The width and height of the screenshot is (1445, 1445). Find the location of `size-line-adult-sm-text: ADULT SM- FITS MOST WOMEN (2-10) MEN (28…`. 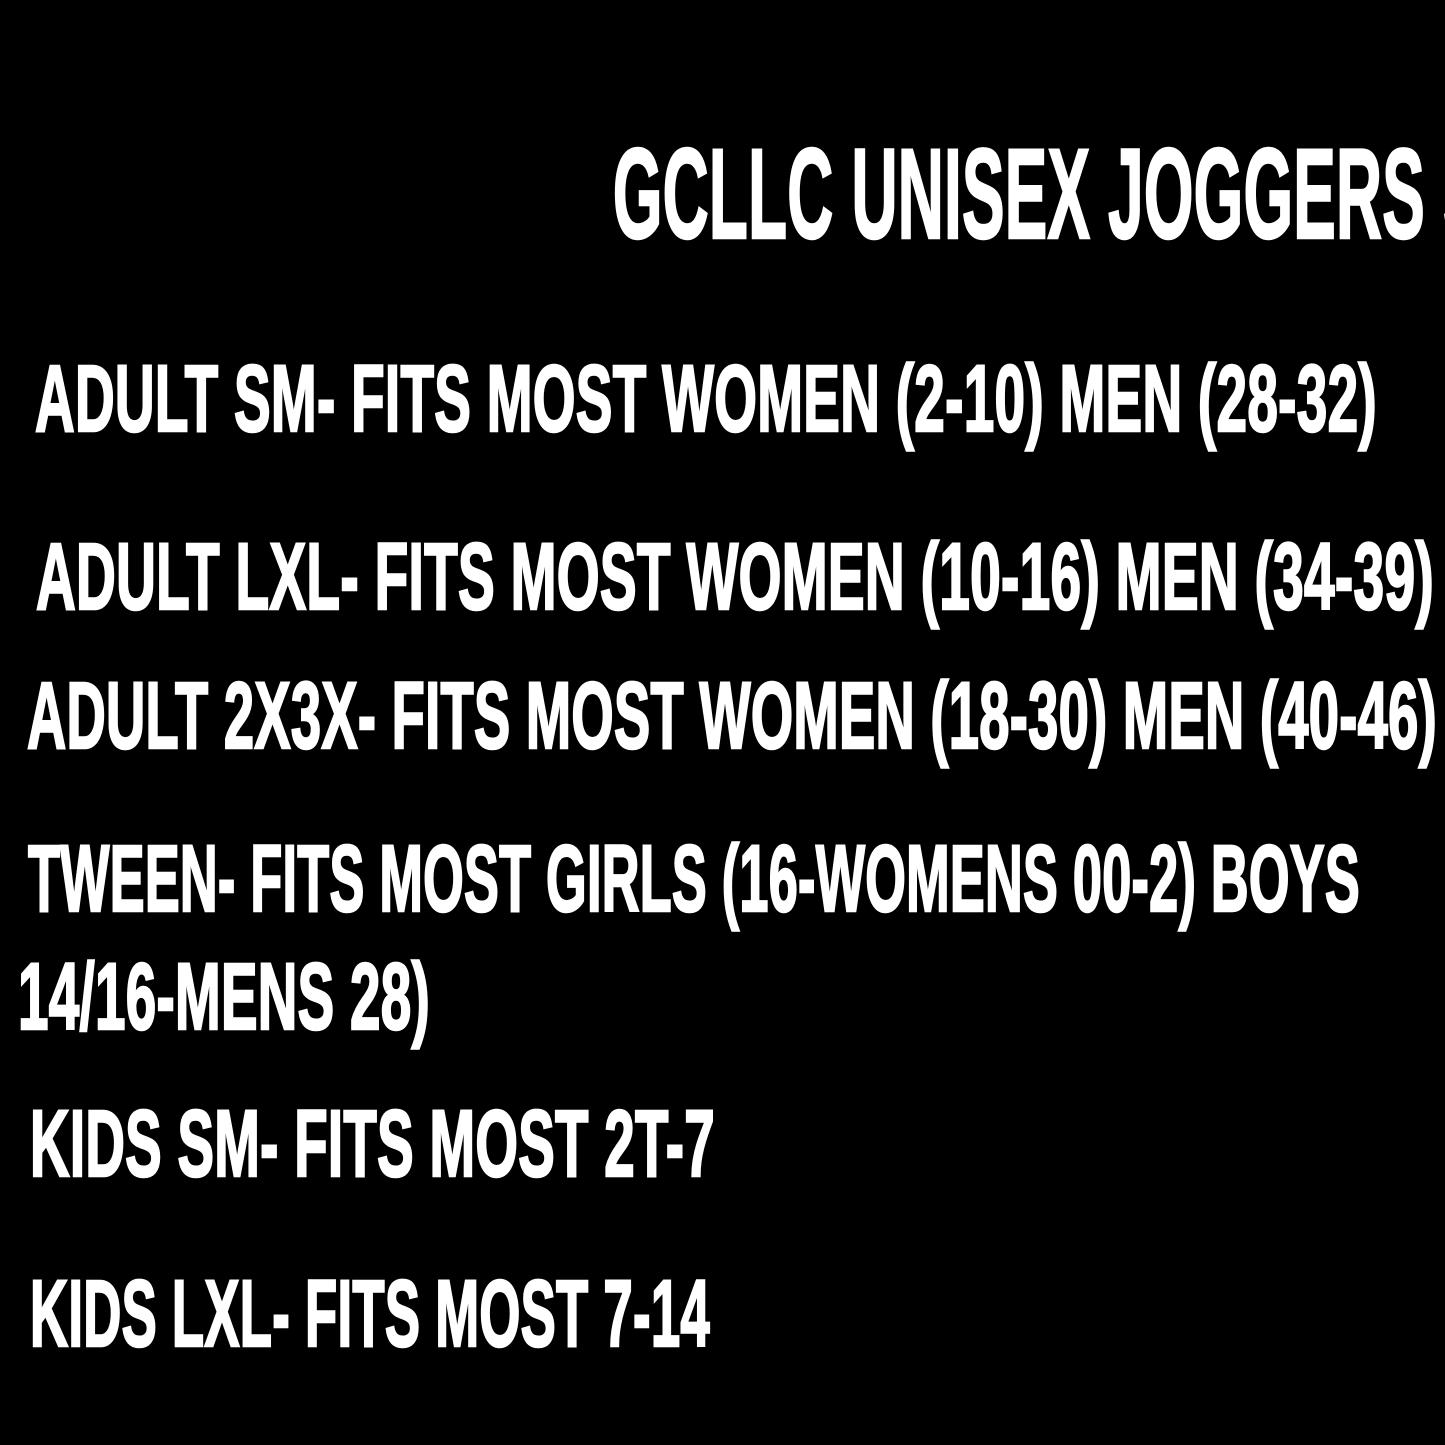

size-line-adult-sm-text: ADULT SM- FITS MOST WOMEN (2-10) MEN (28… is located at coordinates (705, 399).